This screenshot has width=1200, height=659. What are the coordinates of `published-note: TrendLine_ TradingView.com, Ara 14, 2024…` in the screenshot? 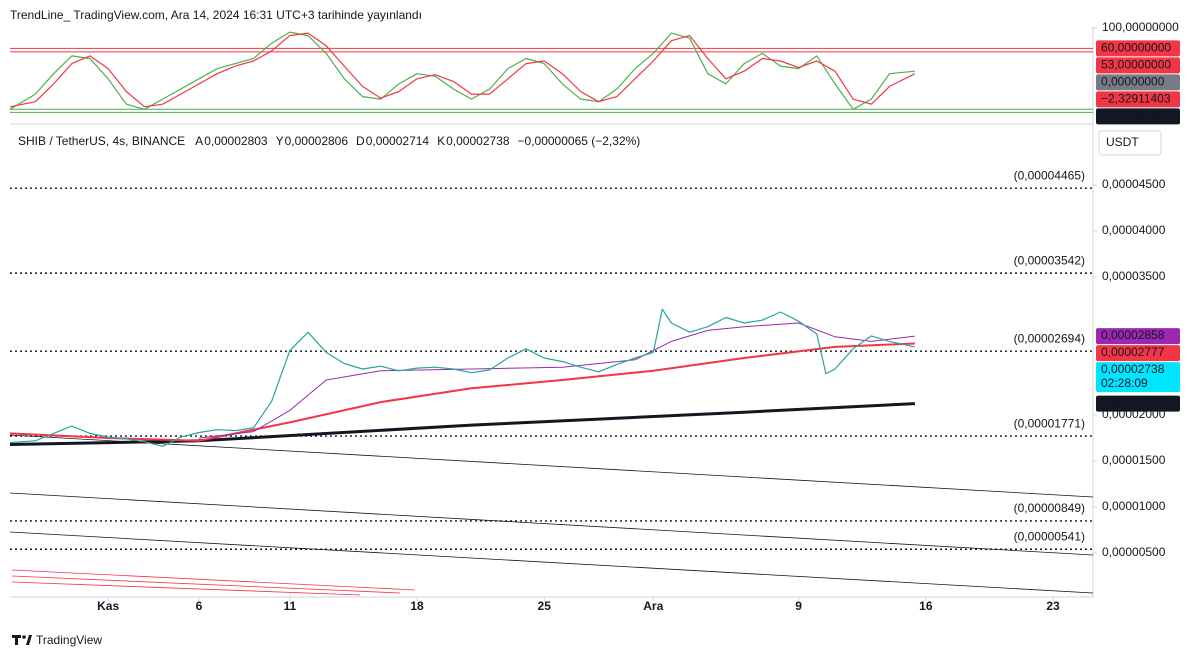 It's located at (216, 15).